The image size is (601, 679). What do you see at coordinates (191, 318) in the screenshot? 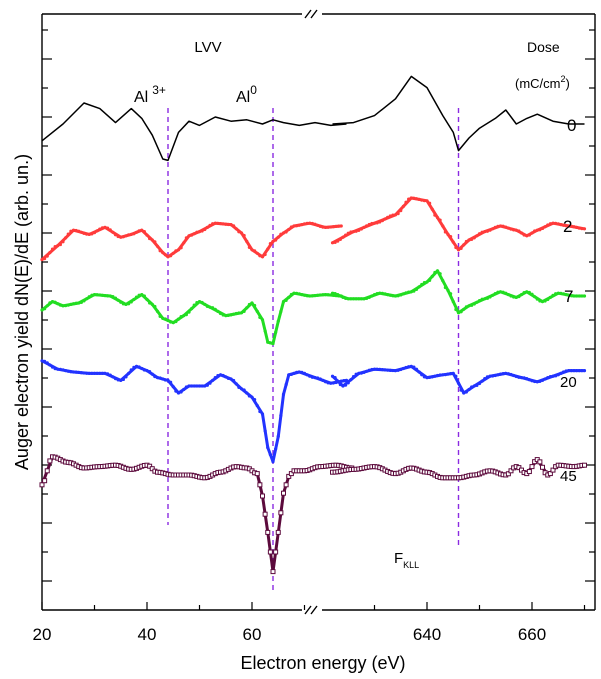
I see `series-line-7-low` at bounding box center [191, 318].